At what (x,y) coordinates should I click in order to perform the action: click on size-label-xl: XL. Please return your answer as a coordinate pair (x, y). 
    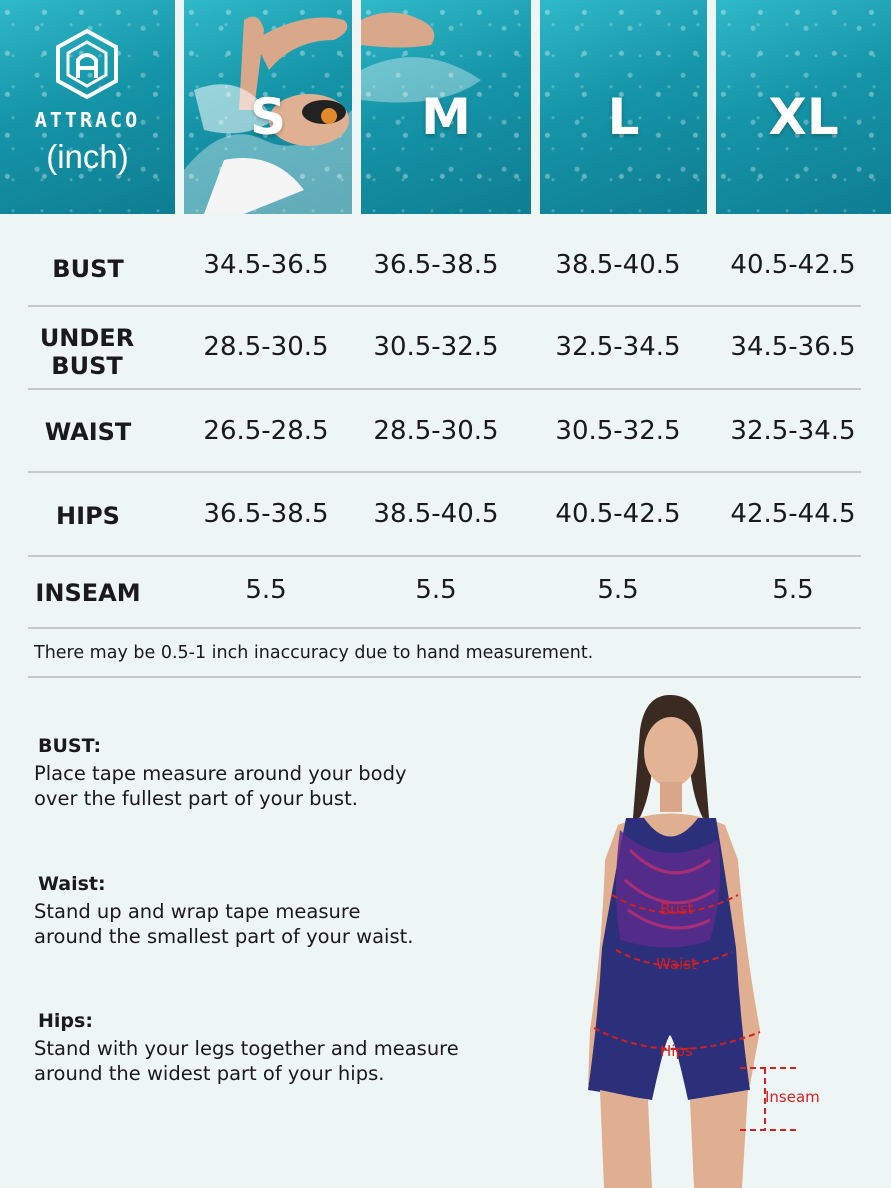
    Looking at the image, I should click on (803, 117).